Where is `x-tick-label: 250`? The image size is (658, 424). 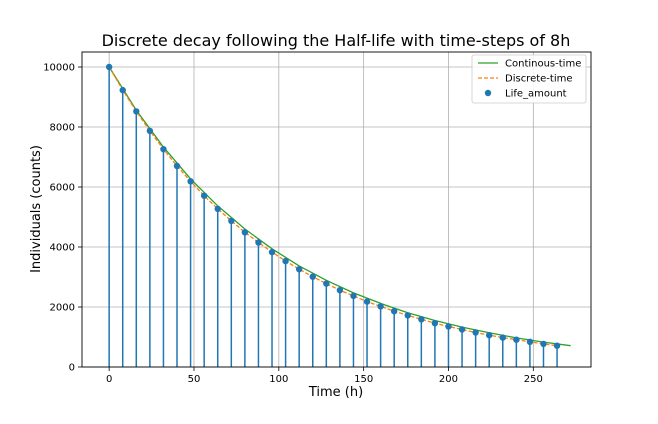 x-tick-label: 250 is located at coordinates (533, 379).